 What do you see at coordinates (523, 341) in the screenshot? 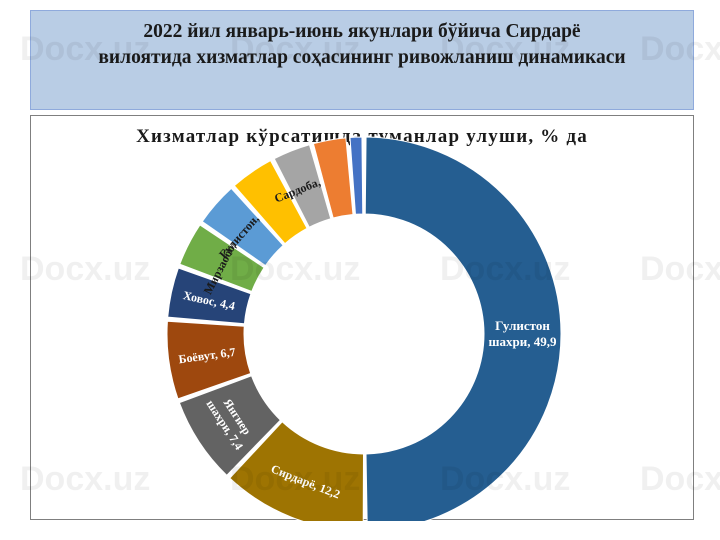
I see `slice-label-text: шахри, 49,9` at bounding box center [523, 341].